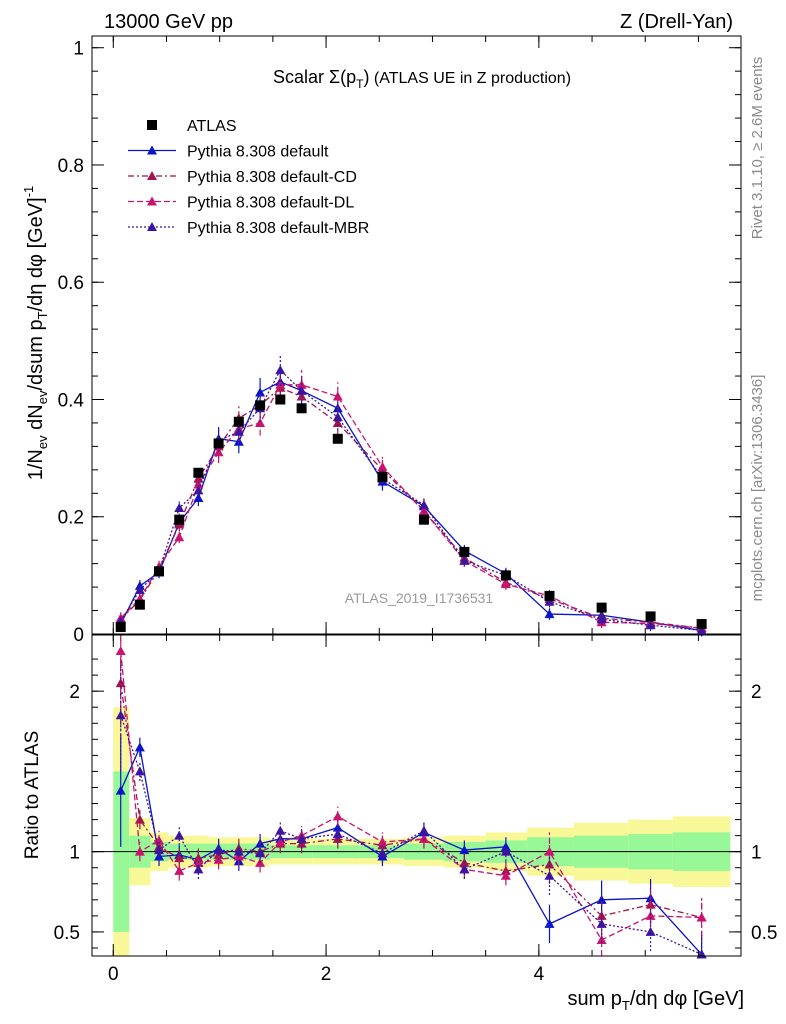 The image size is (786, 1024). I want to click on legend-marker-mbr, so click(152, 226).